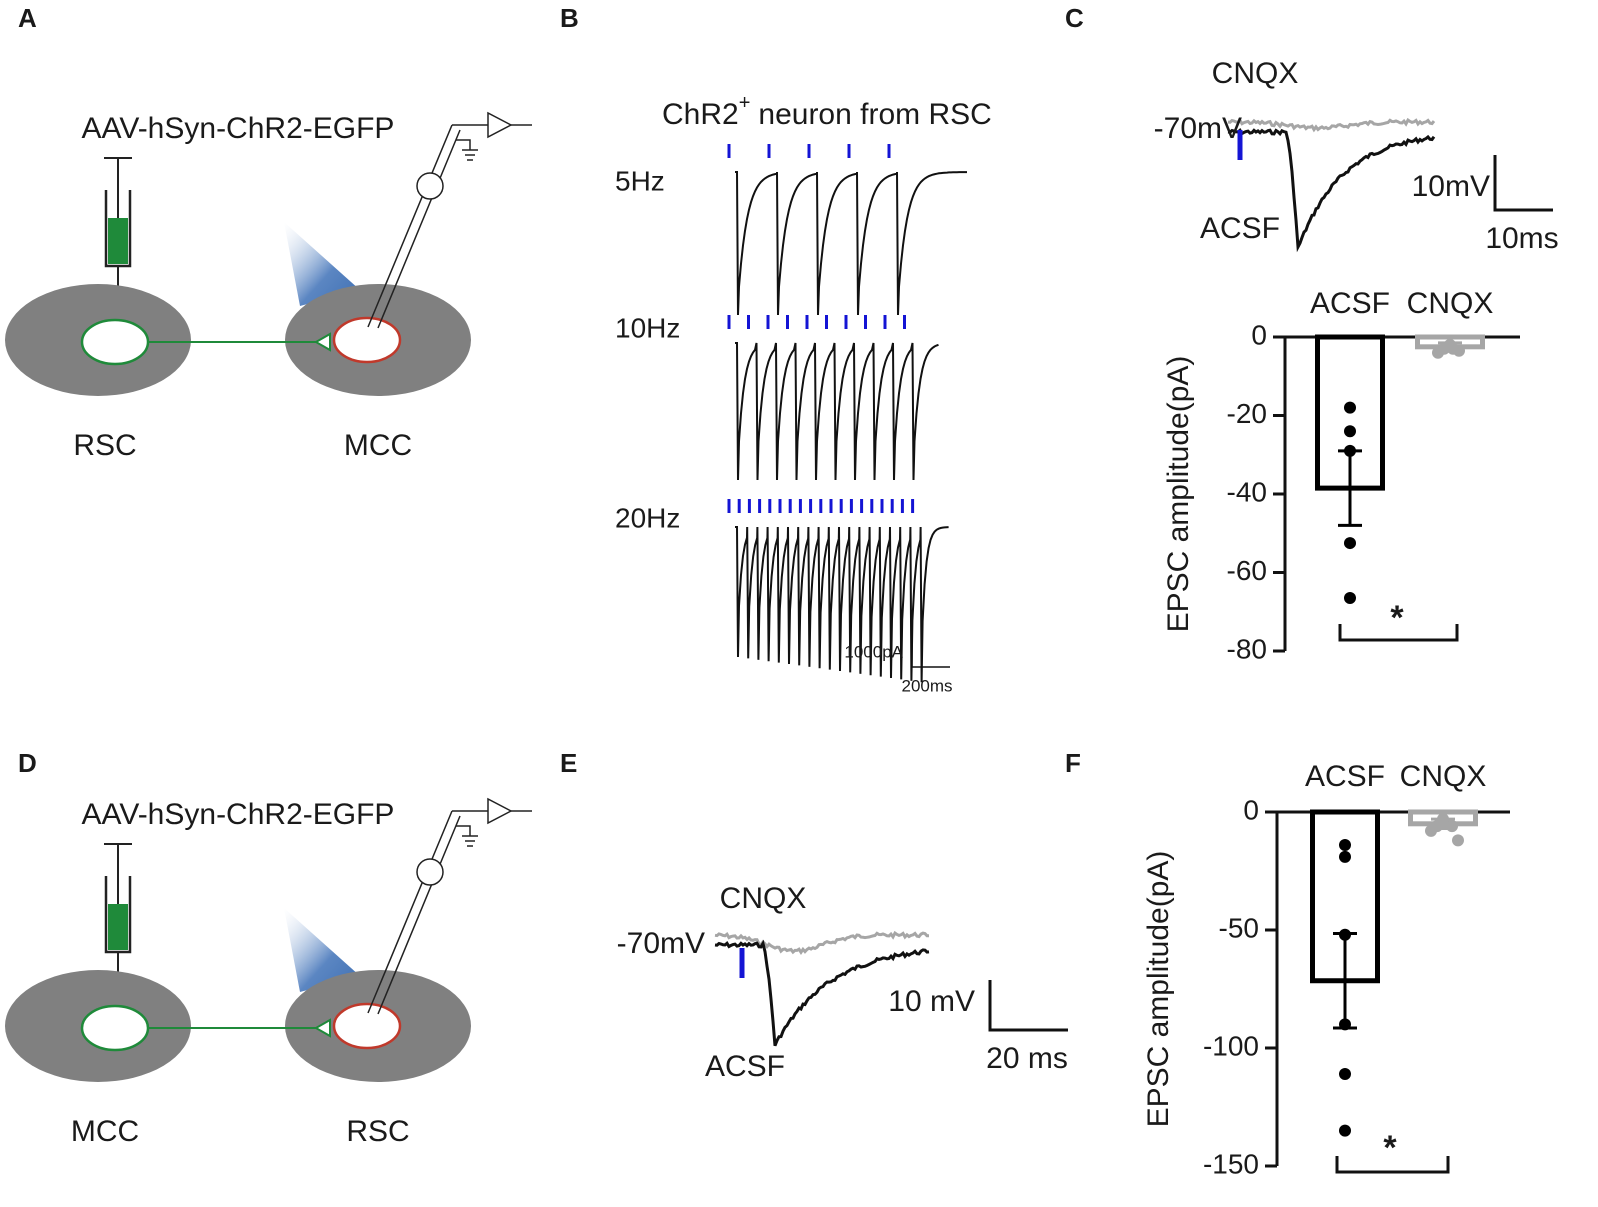 Image resolution: width=1598 pixels, height=1207 pixels. I want to click on y-tick-label: -150, so click(1231, 1163).